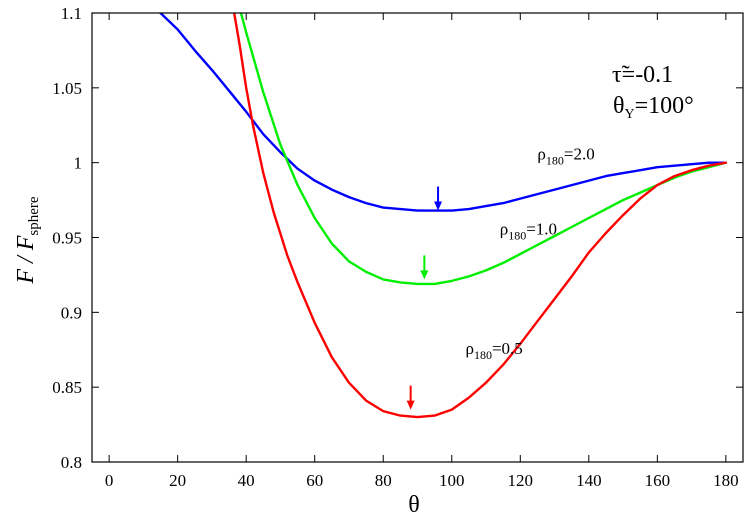 This screenshot has width=747, height=520. I want to click on y-tick-label: 0.95, so click(67, 238).